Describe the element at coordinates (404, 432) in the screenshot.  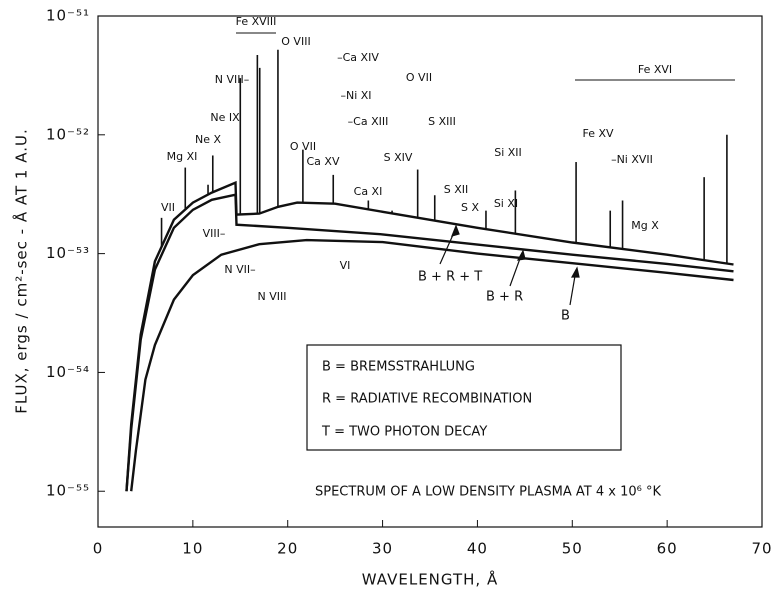
I see `legend-entry: T = TWO PHOTON DECAY` at that location.